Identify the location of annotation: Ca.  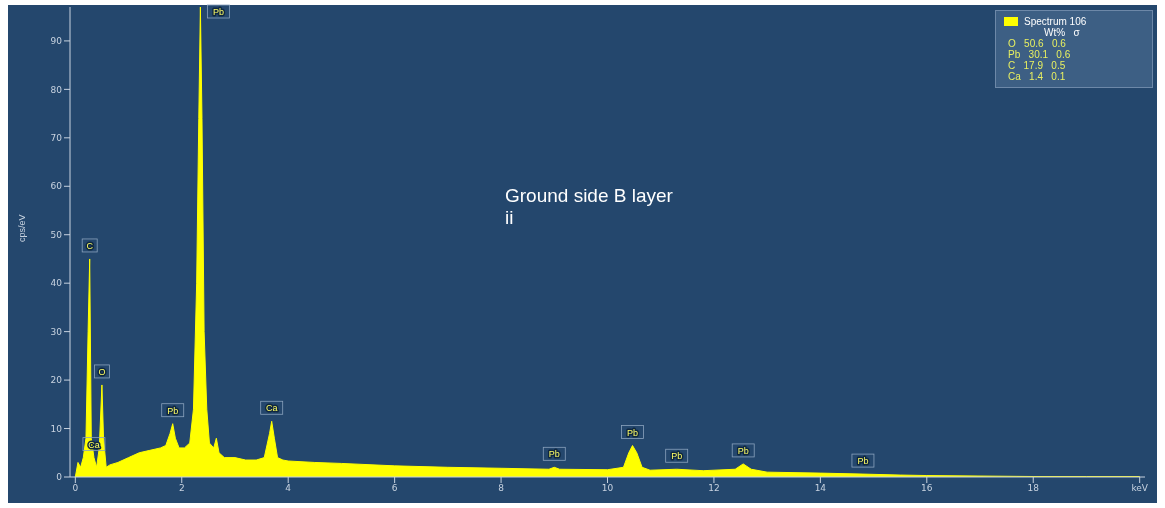
(271, 408).